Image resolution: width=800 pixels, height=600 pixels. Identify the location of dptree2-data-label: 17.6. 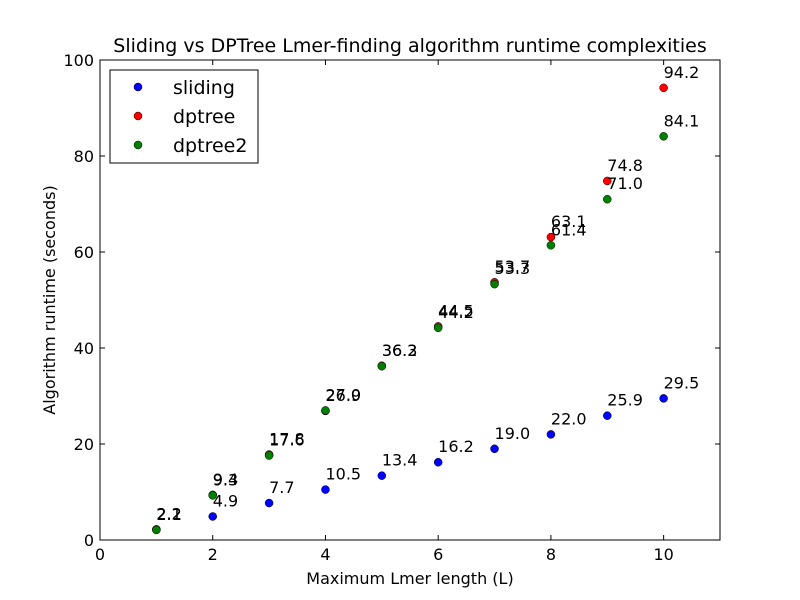
(287, 440).